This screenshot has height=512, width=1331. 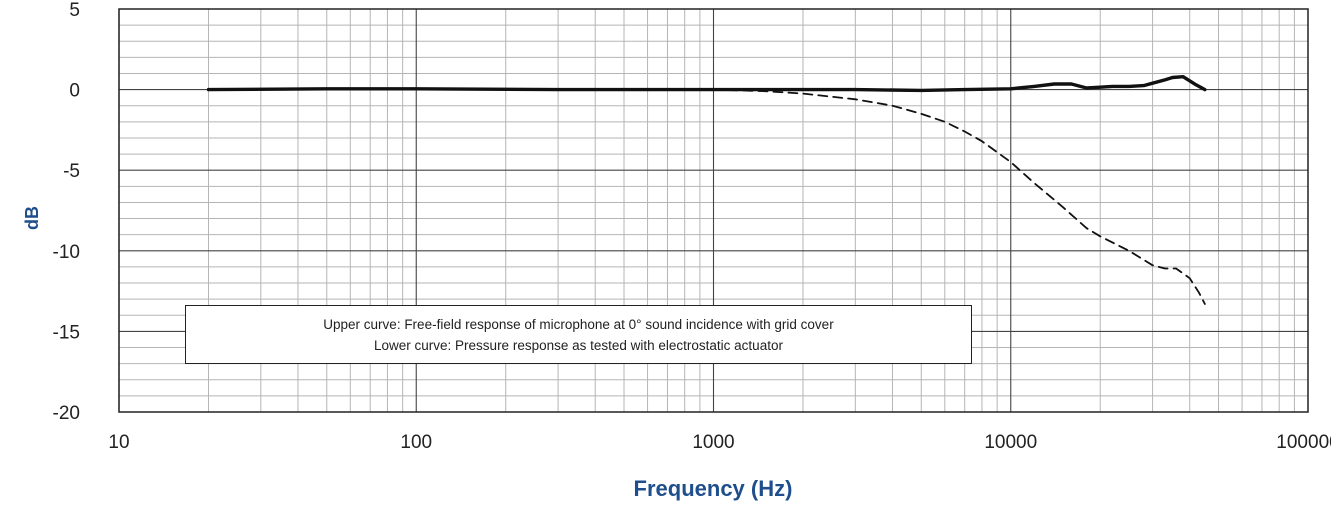 What do you see at coordinates (74, 91) in the screenshot?
I see `y-tick-label: 0` at bounding box center [74, 91].